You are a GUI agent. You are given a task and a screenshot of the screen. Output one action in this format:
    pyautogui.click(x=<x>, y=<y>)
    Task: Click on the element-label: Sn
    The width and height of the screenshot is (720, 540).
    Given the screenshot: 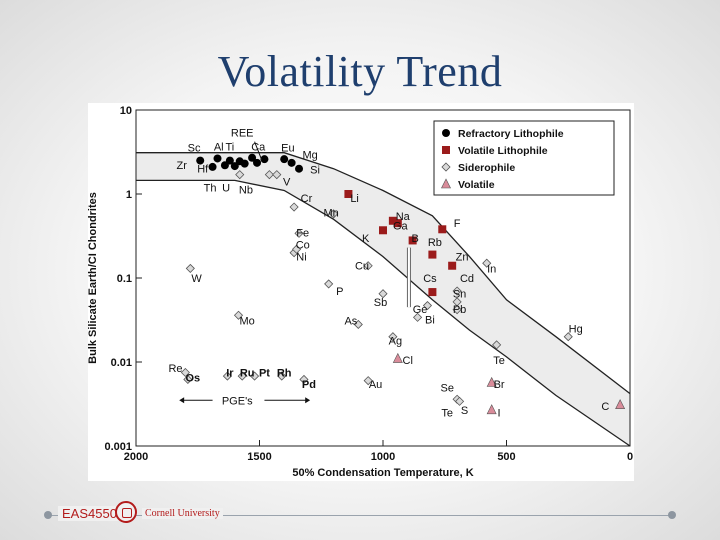 What is the action you would take?
    pyautogui.click(x=459, y=295)
    